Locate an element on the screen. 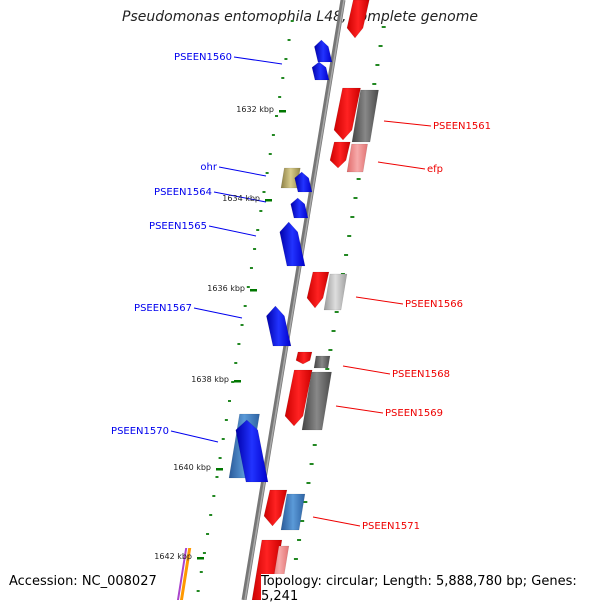 The height and width of the screenshot is (604, 600). scale-tick-label: 1638 kbp is located at coordinates (210, 379).